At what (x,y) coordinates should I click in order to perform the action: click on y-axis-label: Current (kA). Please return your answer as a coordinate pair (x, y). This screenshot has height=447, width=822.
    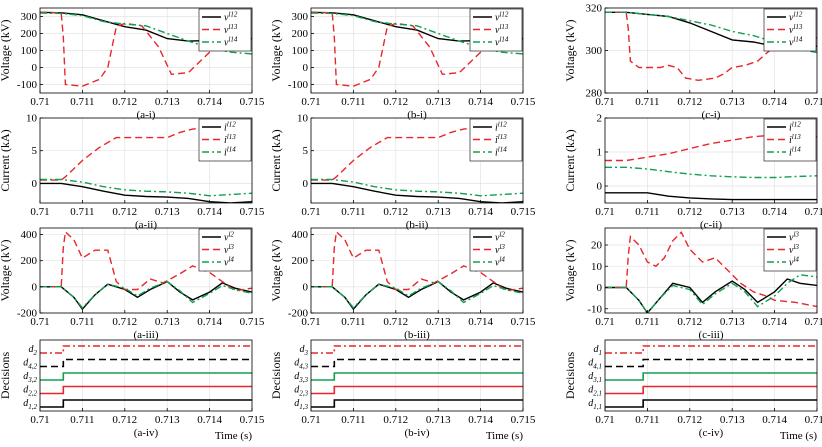
    Looking at the image, I should click on (570, 160).